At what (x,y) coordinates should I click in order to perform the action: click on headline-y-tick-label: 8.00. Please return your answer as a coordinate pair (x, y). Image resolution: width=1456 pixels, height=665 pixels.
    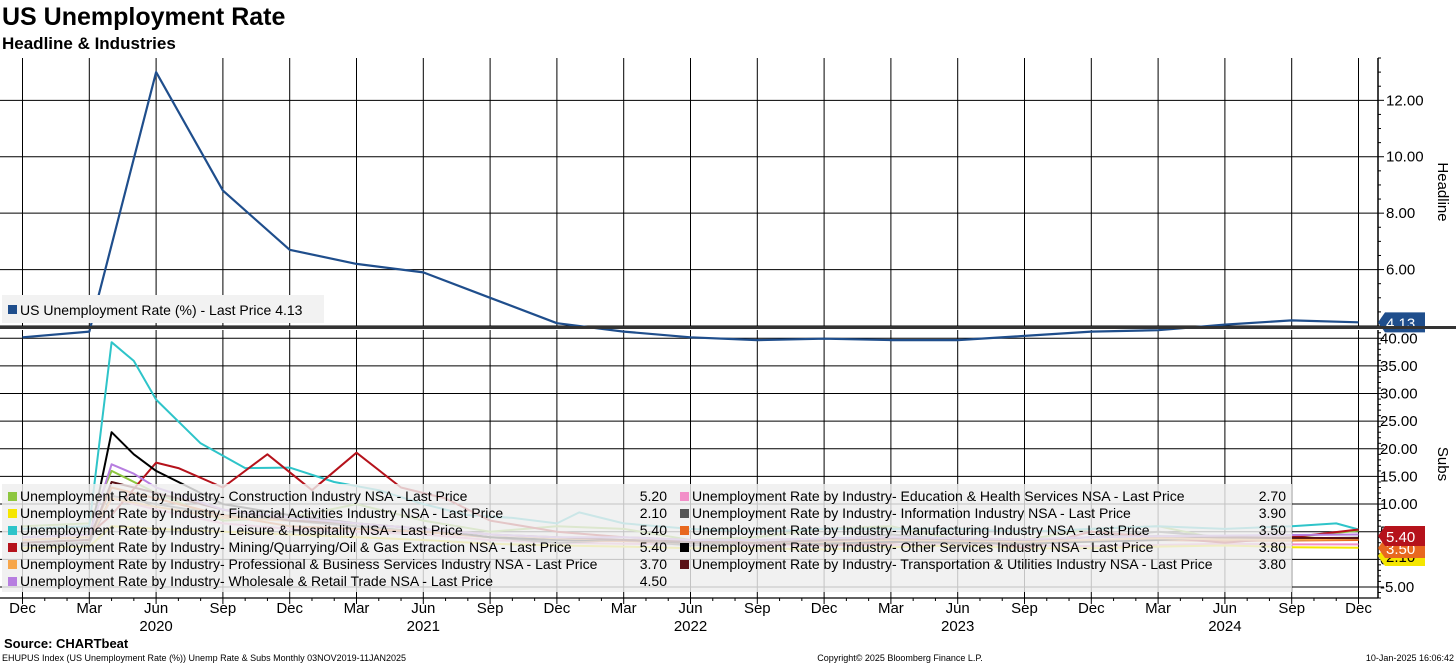
    Looking at the image, I should click on (1400, 213).